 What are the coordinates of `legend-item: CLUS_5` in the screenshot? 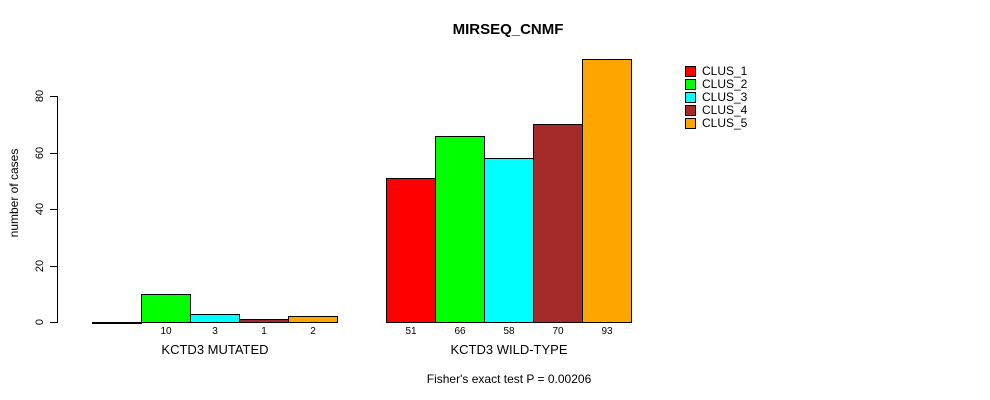 It's located at (716, 123).